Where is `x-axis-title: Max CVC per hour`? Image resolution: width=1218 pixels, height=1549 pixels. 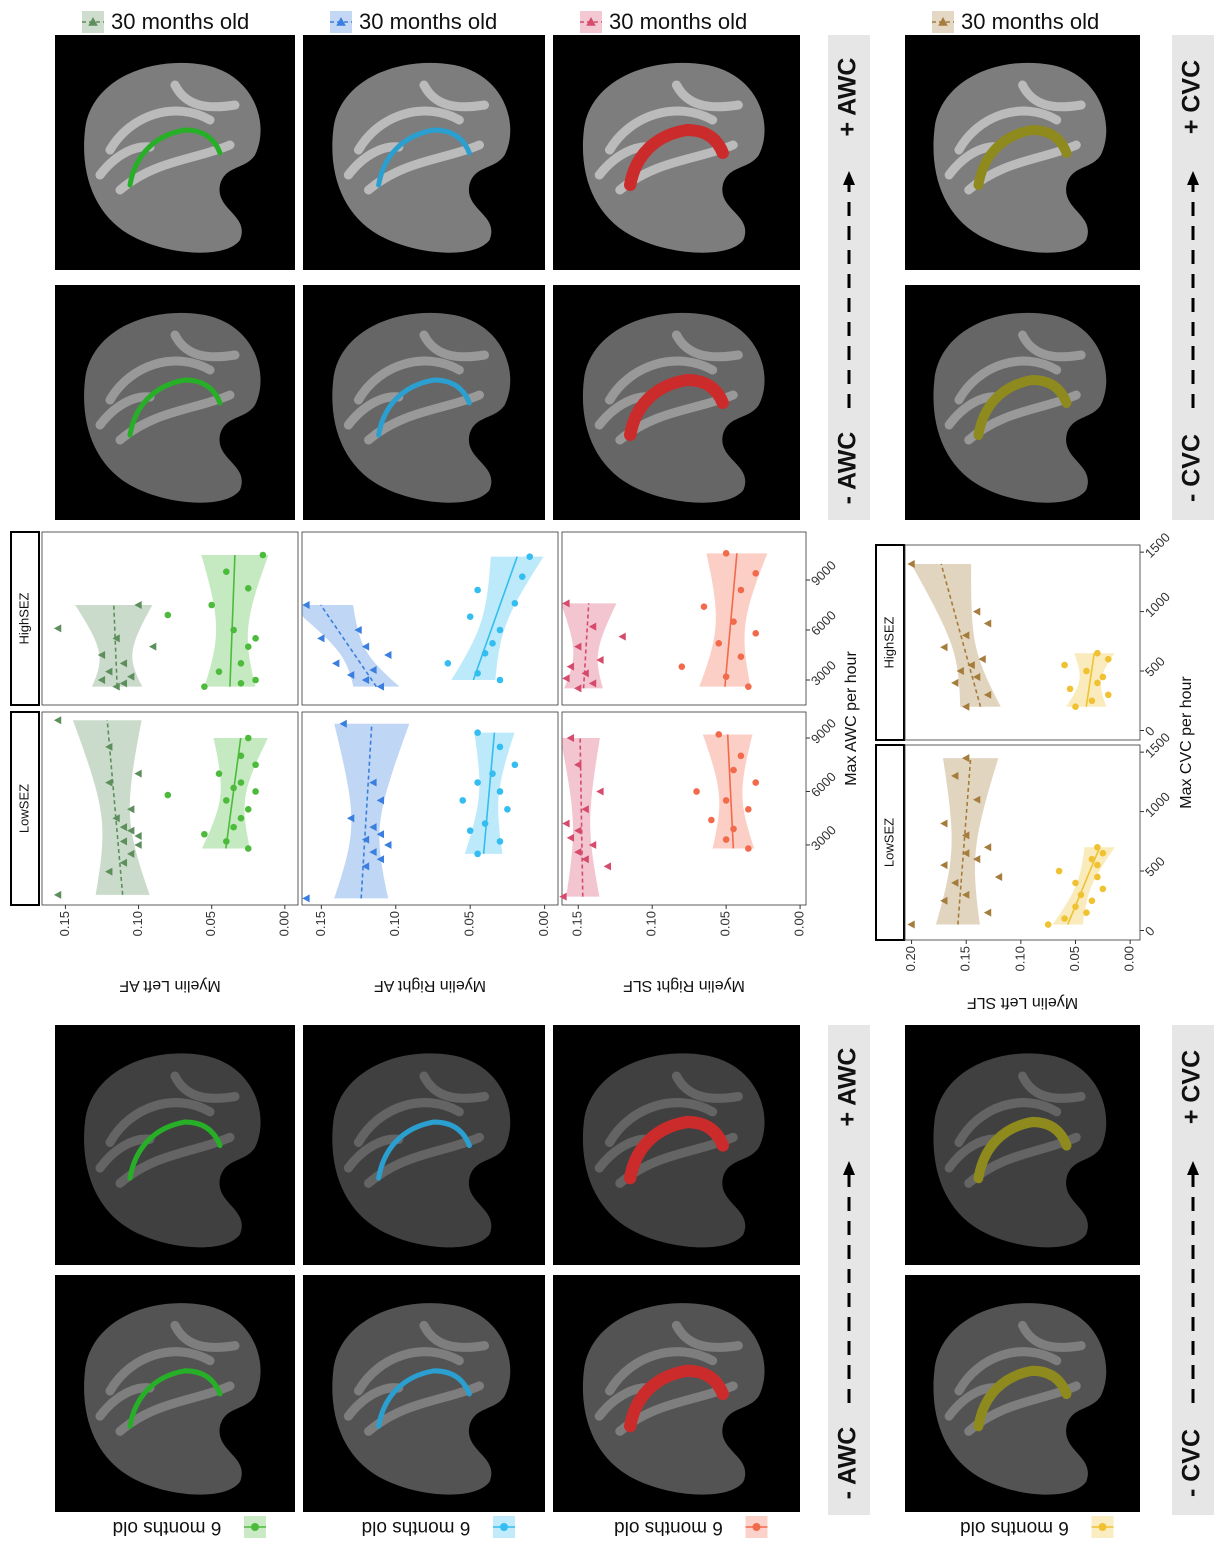 x-axis-title: Max CVC per hour is located at coordinates (1186, 742).